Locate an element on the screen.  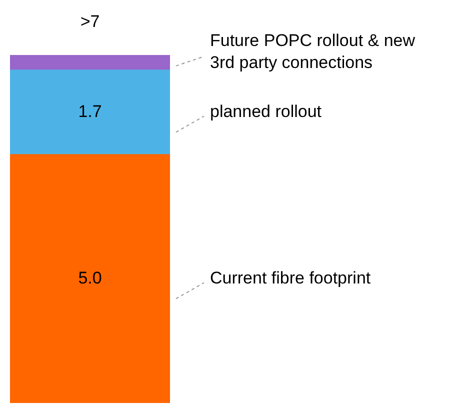
text: Current fibre footprint is located at coordinates (290, 278).